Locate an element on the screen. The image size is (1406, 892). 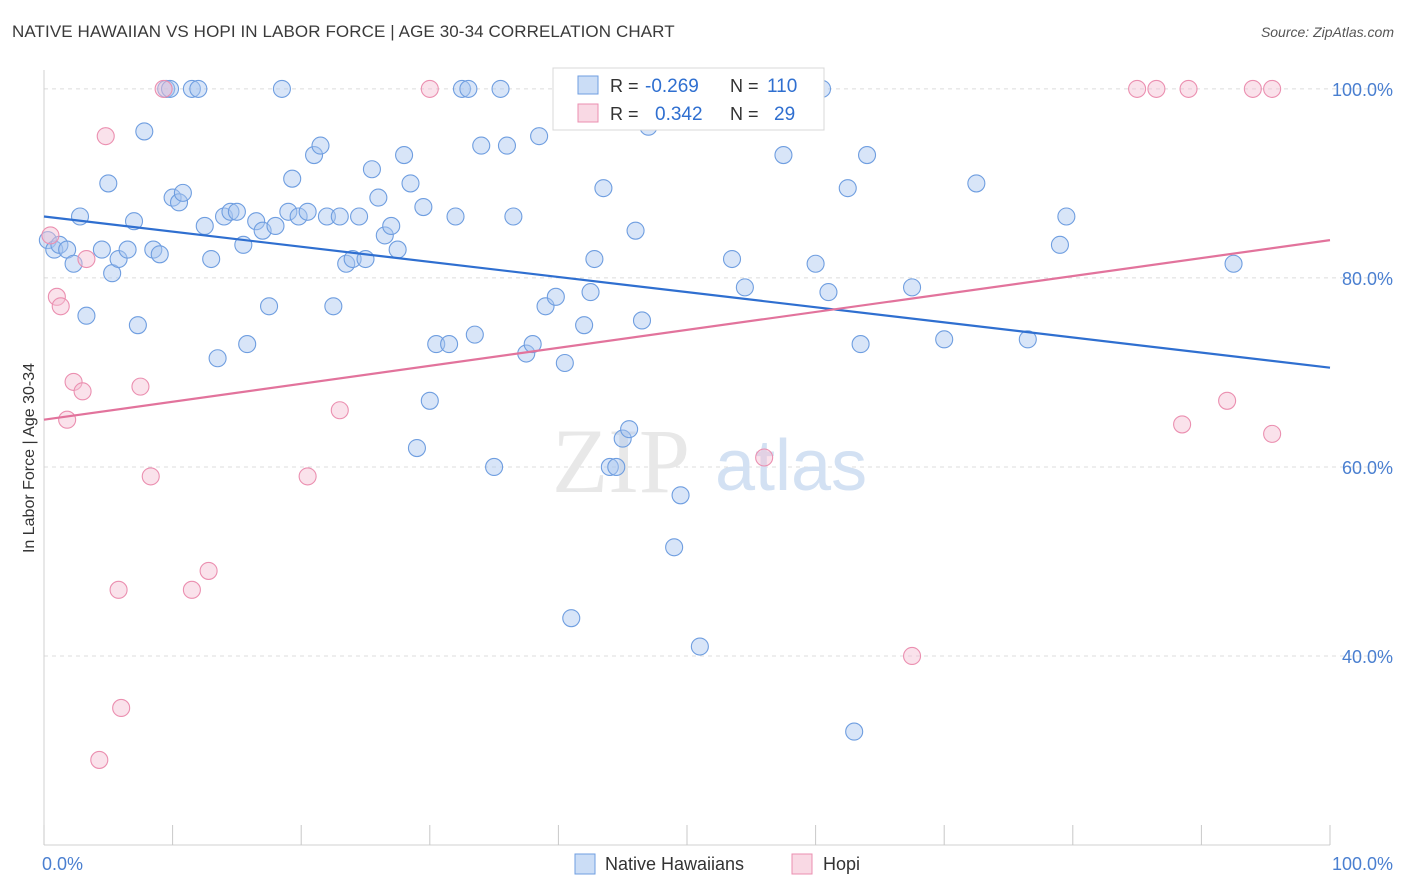
y-tick-label: 100.0% is located at coordinates (1362, 90).